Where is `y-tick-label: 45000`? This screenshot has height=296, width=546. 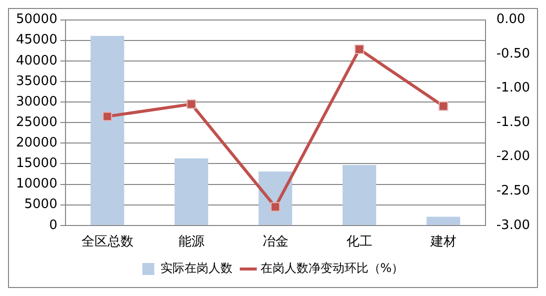 y-tick-label: 45000 is located at coordinates (37, 40).